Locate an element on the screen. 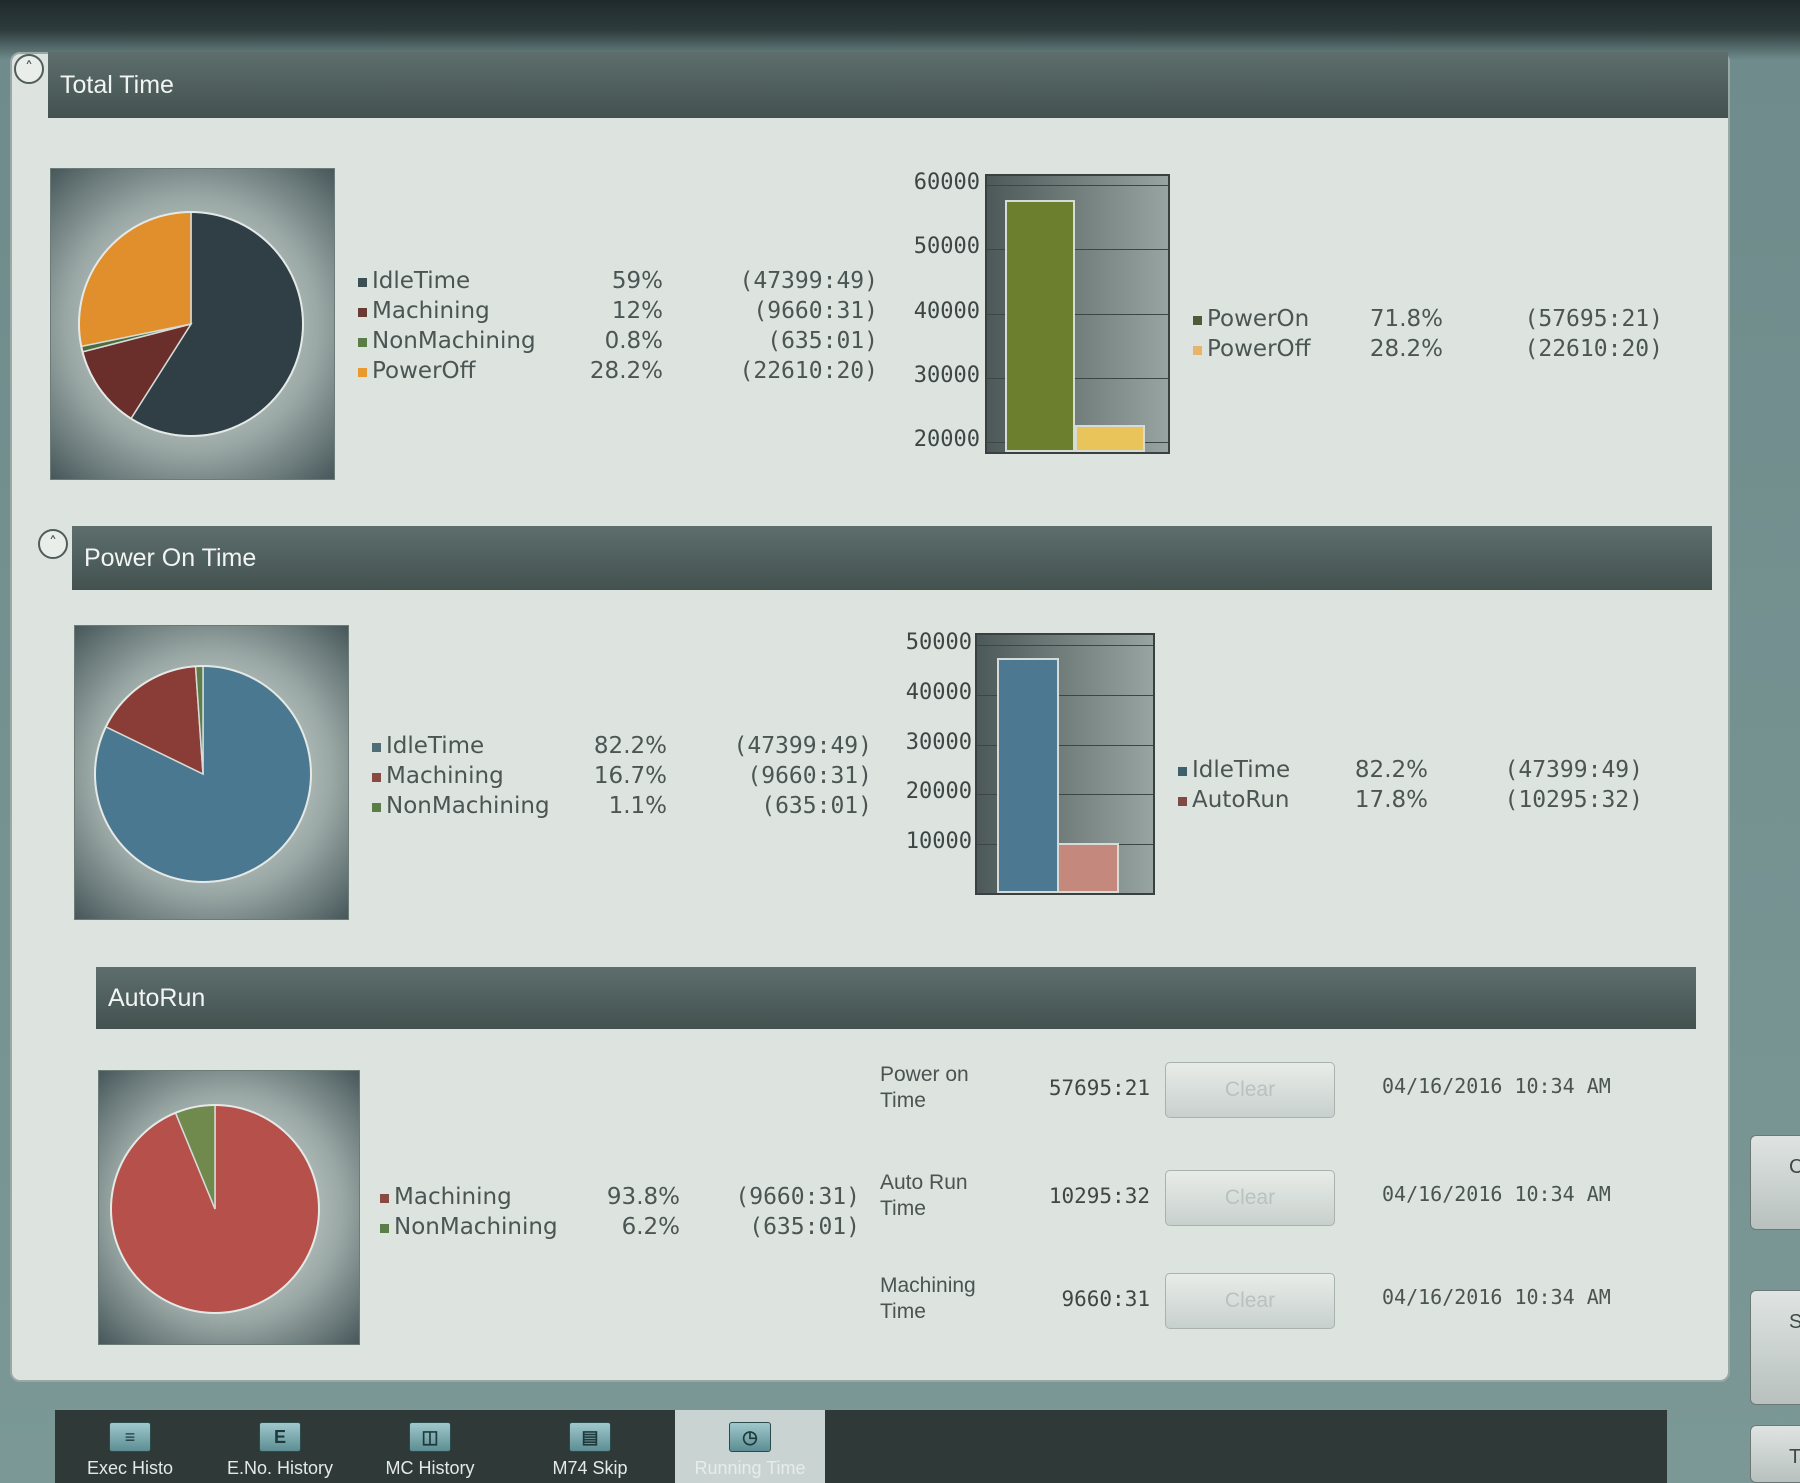  side-button: C is located at coordinates (1775, 1182).